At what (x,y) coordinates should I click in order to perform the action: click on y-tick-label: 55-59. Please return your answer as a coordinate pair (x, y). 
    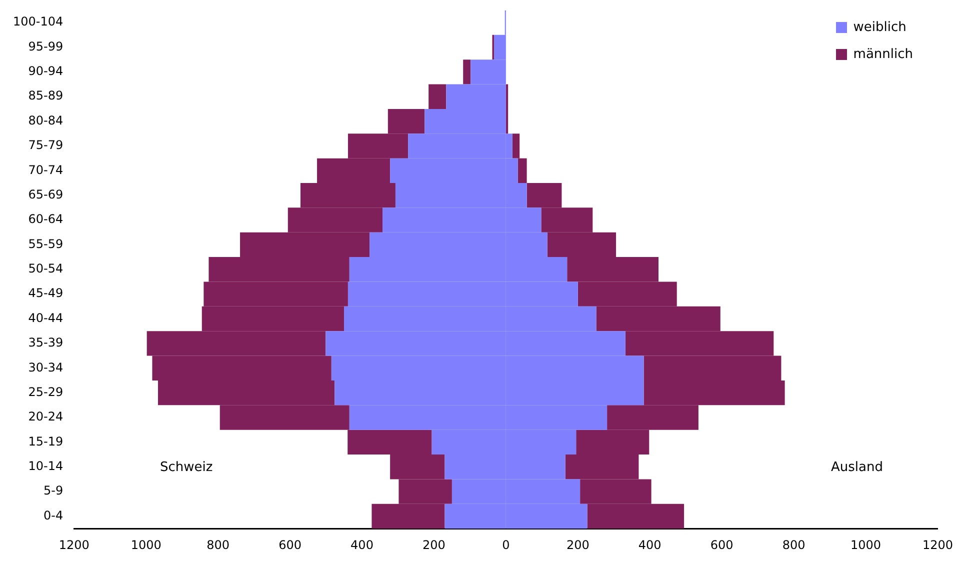
    Looking at the image, I should click on (46, 243).